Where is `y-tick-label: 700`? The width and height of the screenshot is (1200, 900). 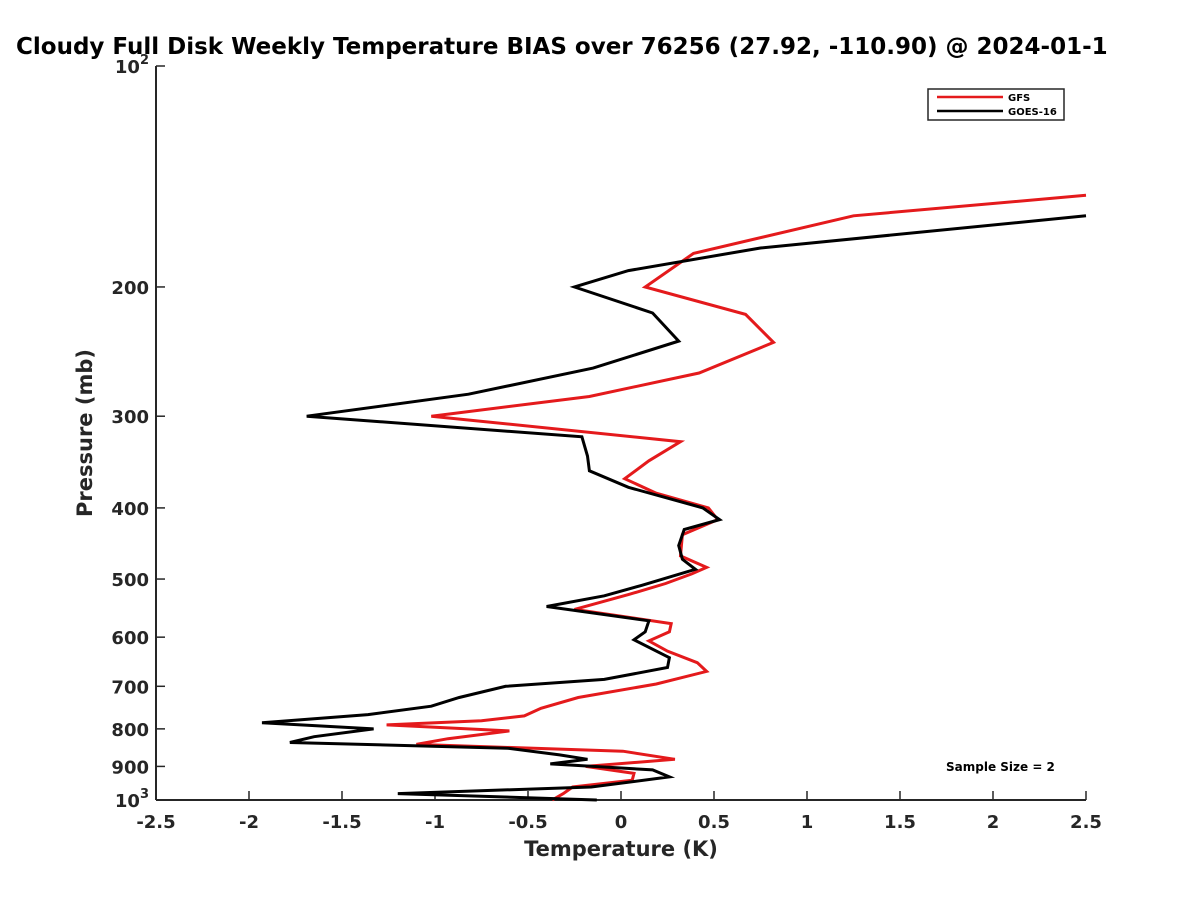
y-tick-label: 700 is located at coordinates (130, 687).